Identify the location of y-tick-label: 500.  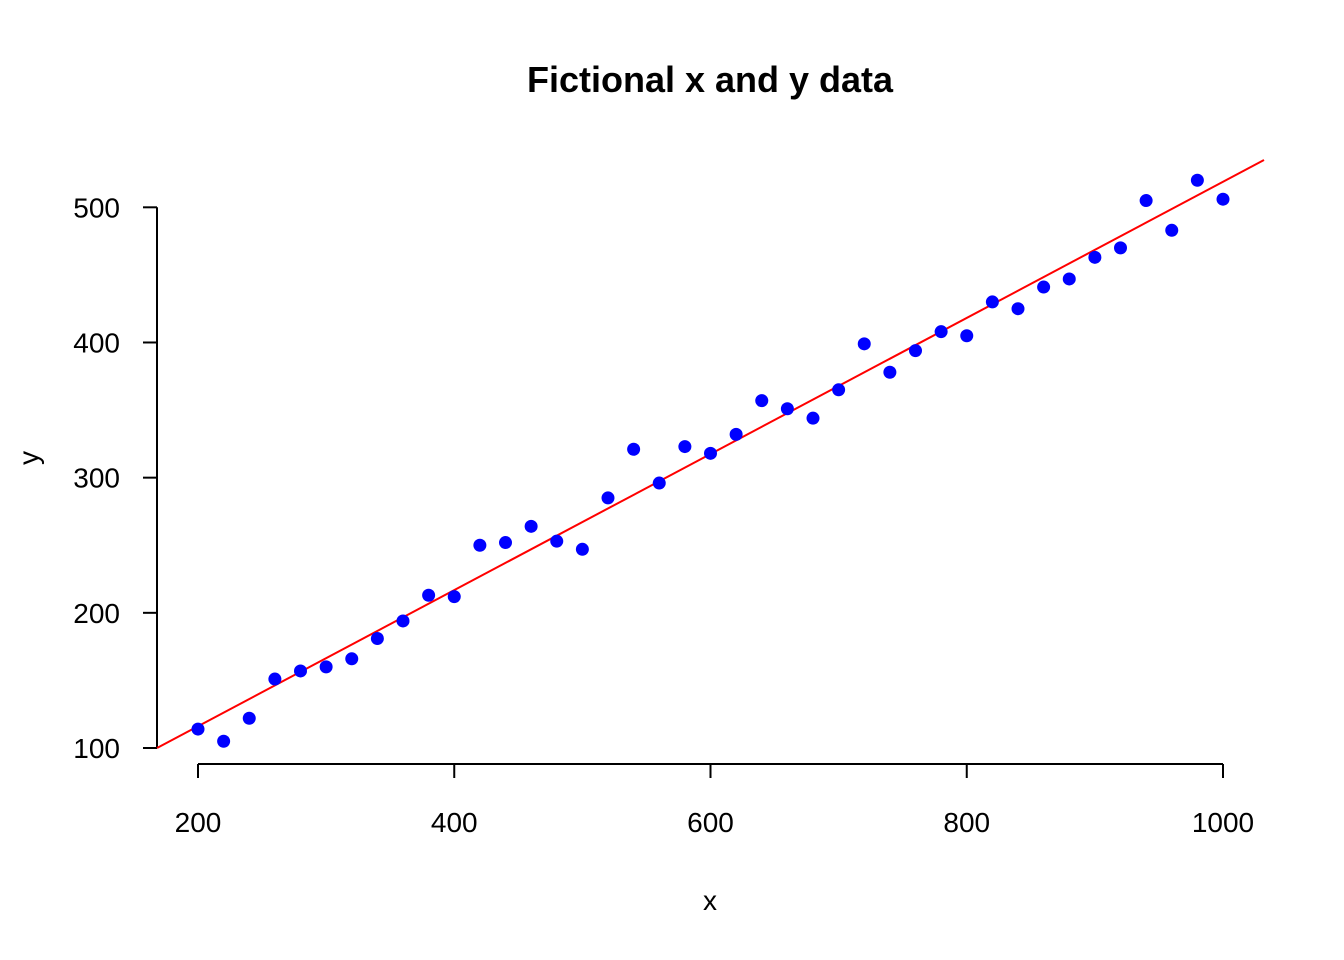
(96, 207).